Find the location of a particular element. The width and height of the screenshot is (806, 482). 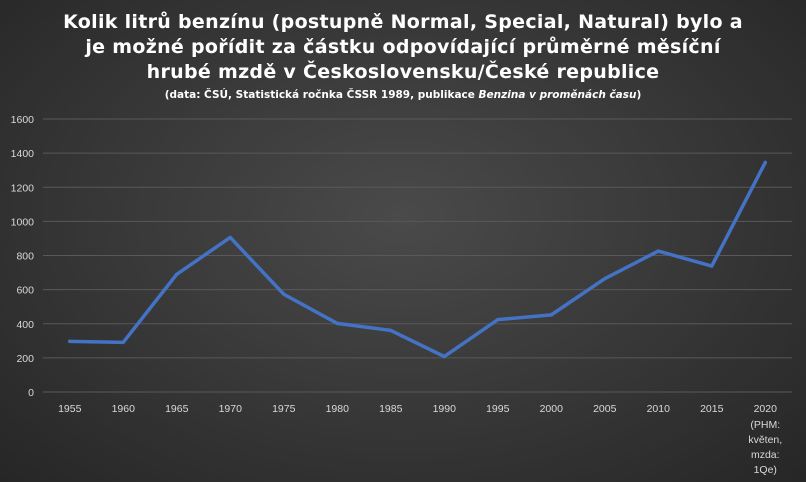

y-tick-label: 400 is located at coordinates (25, 325).